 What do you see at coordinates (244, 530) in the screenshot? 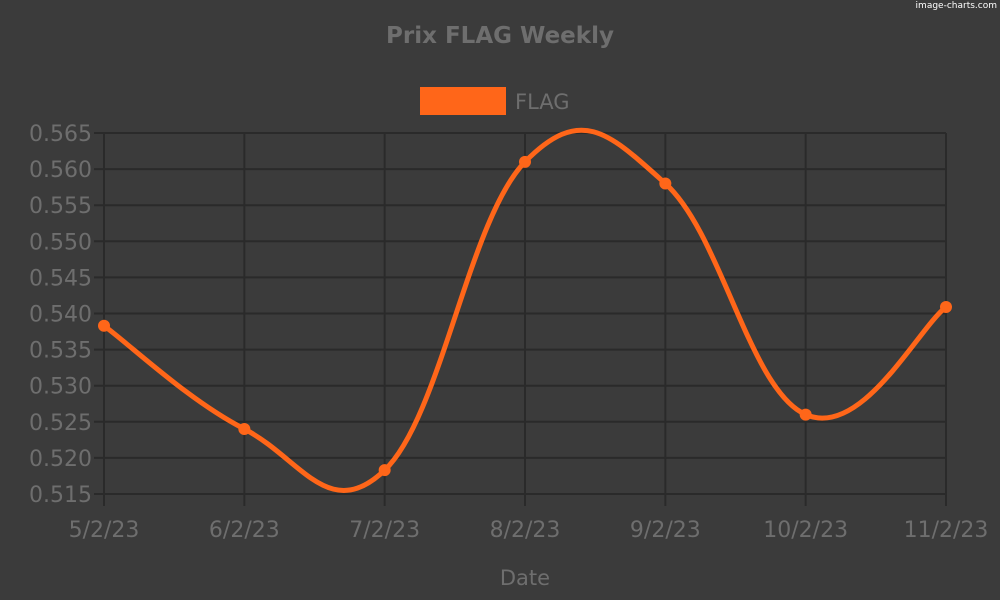
I see `x-tick-label: 6/2/23` at bounding box center [244, 530].